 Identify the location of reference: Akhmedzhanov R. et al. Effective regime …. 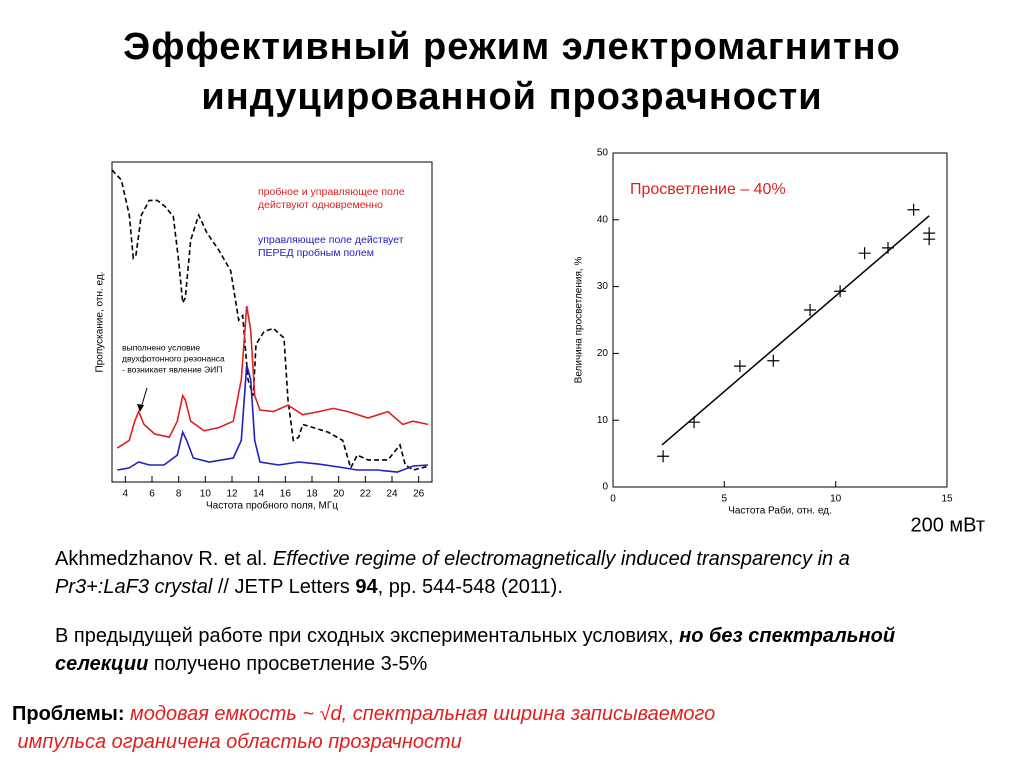
(470, 573).